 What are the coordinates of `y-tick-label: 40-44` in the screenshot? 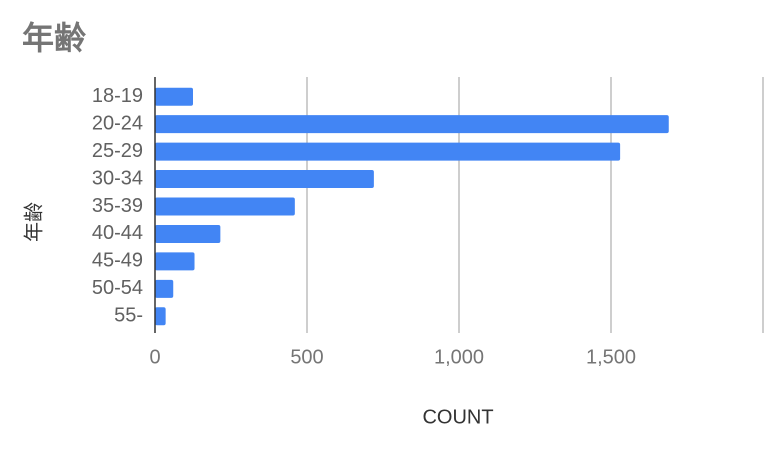 It's located at (117, 233).